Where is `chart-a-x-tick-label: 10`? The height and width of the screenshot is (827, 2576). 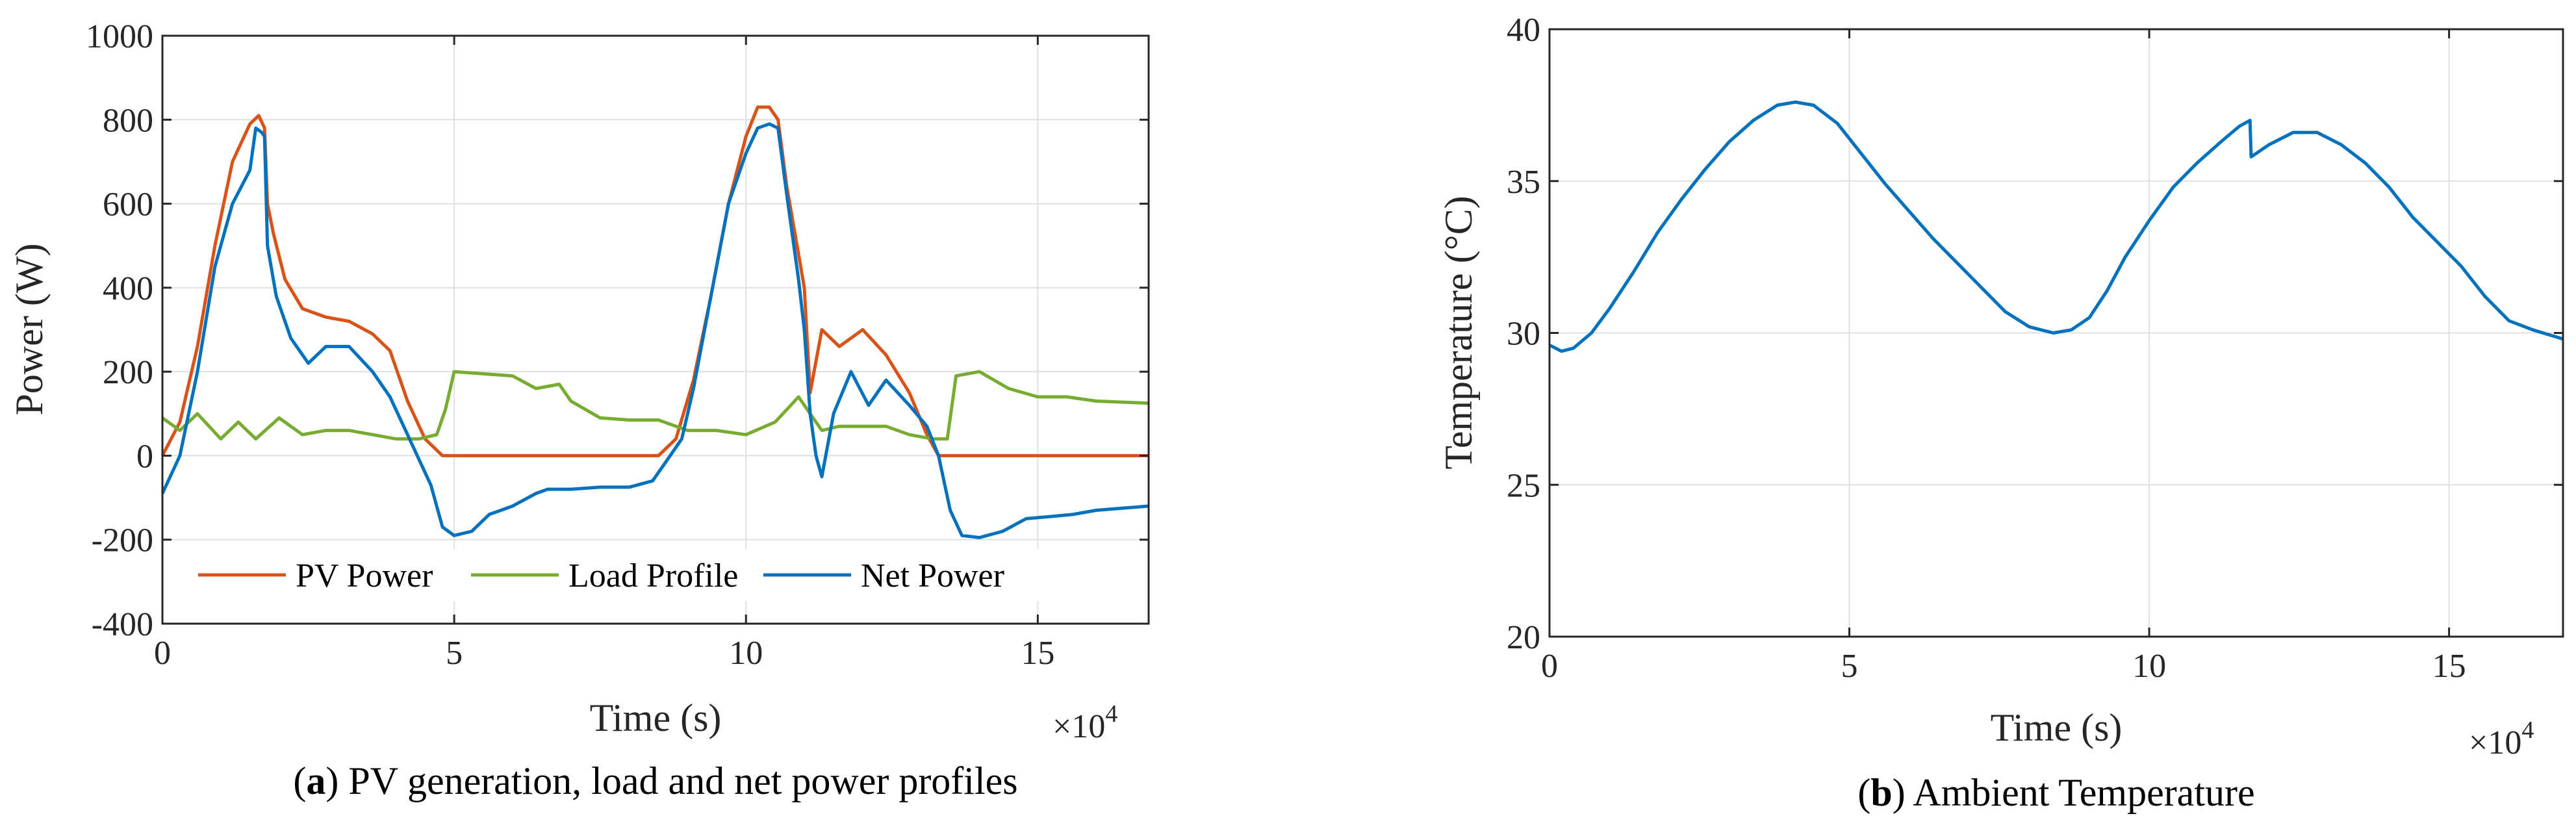 chart-a-x-tick-label: 10 is located at coordinates (746, 653).